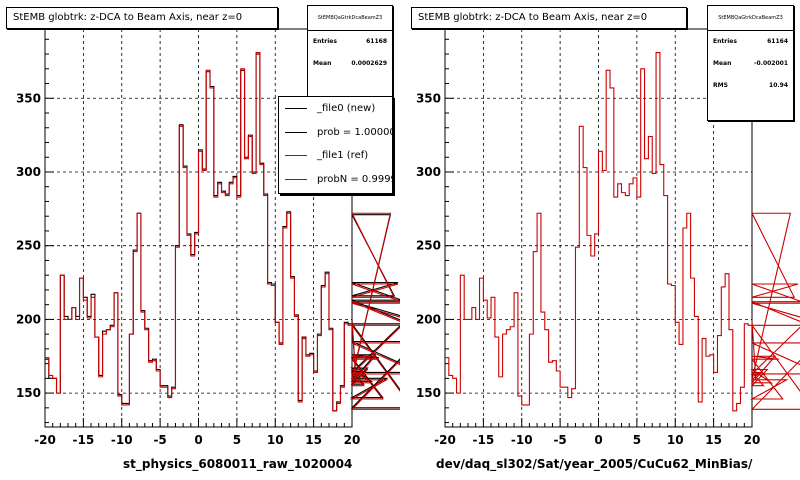 The height and width of the screenshot is (480, 800). What do you see at coordinates (354, 132) in the screenshot?
I see `legend-label: prob = 1.000000` at bounding box center [354, 132].